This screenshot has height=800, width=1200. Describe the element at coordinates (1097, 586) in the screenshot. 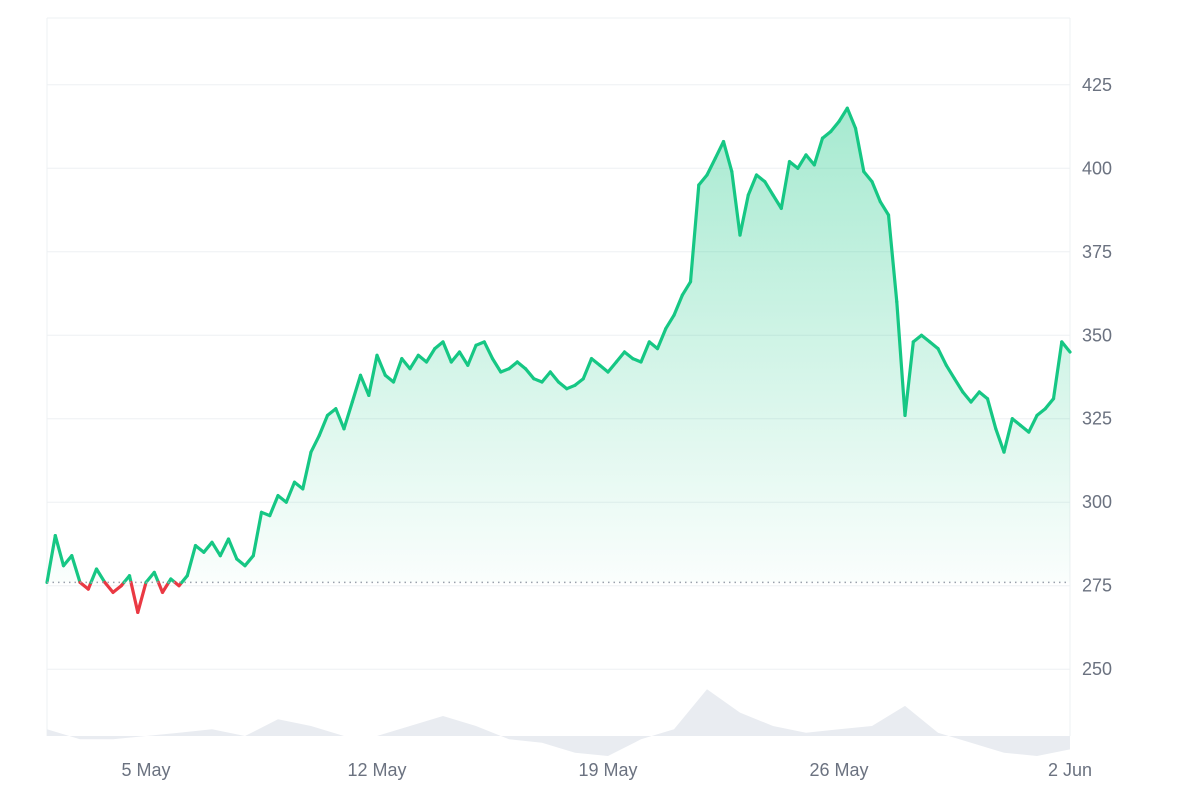

I see `y-tick-label: 275` at that location.